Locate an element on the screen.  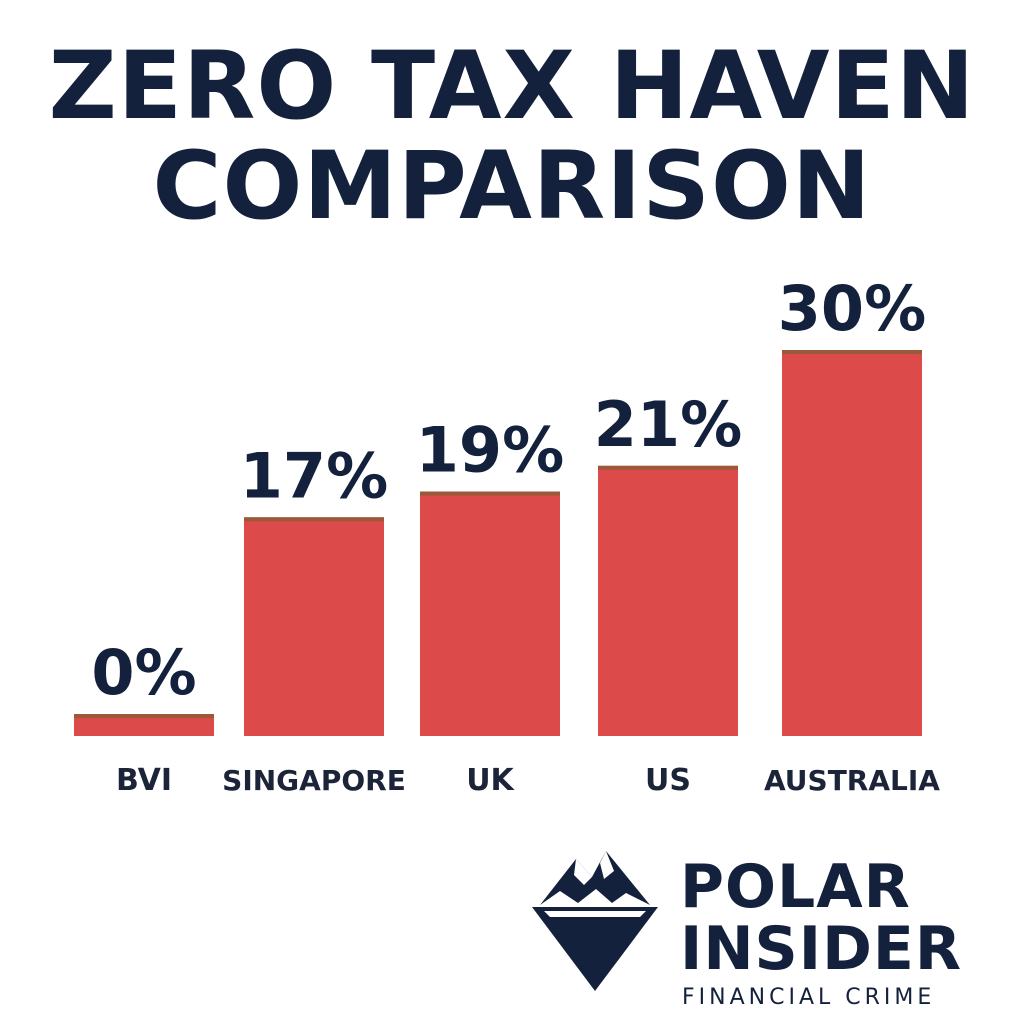
brand-logo: POLAR INSIDER FINANCIAL CRIME is located at coordinates (765, 930).